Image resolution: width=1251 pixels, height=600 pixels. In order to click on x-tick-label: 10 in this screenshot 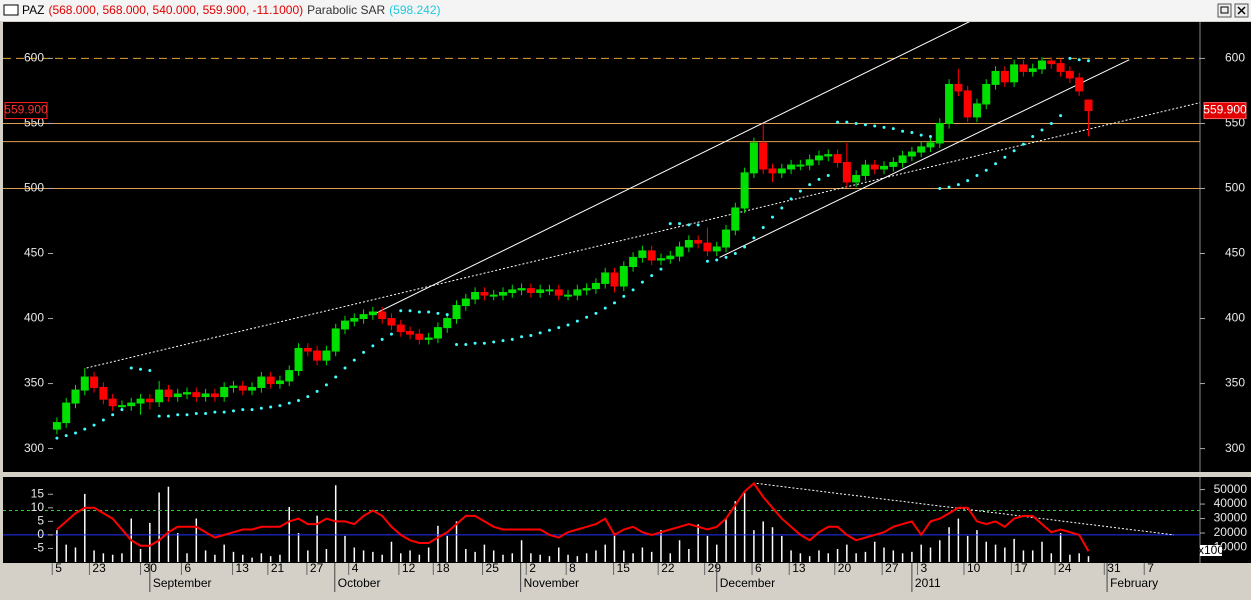, I will do `click(974, 568)`.